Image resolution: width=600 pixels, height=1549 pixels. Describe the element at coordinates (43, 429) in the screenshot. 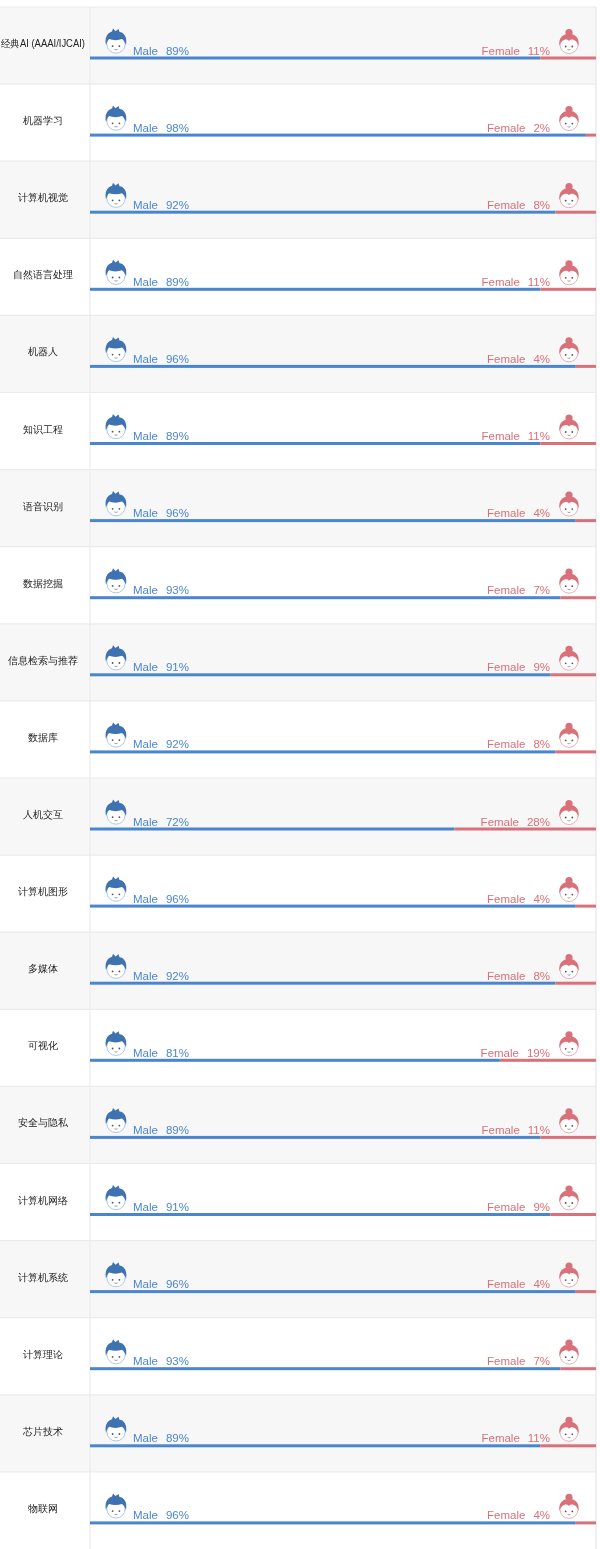

I see `y-tick-label: 知识工程` at that location.